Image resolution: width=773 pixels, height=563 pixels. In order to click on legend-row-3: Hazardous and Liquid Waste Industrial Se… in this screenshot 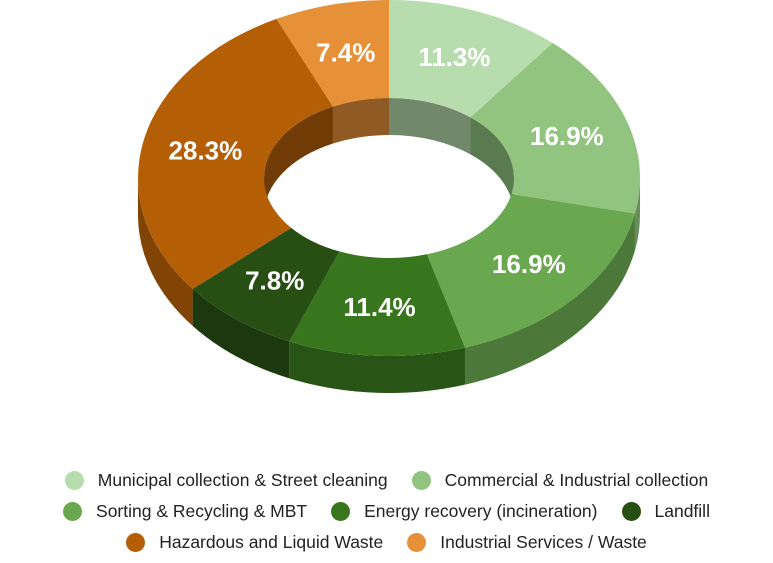, I will do `click(386, 542)`.